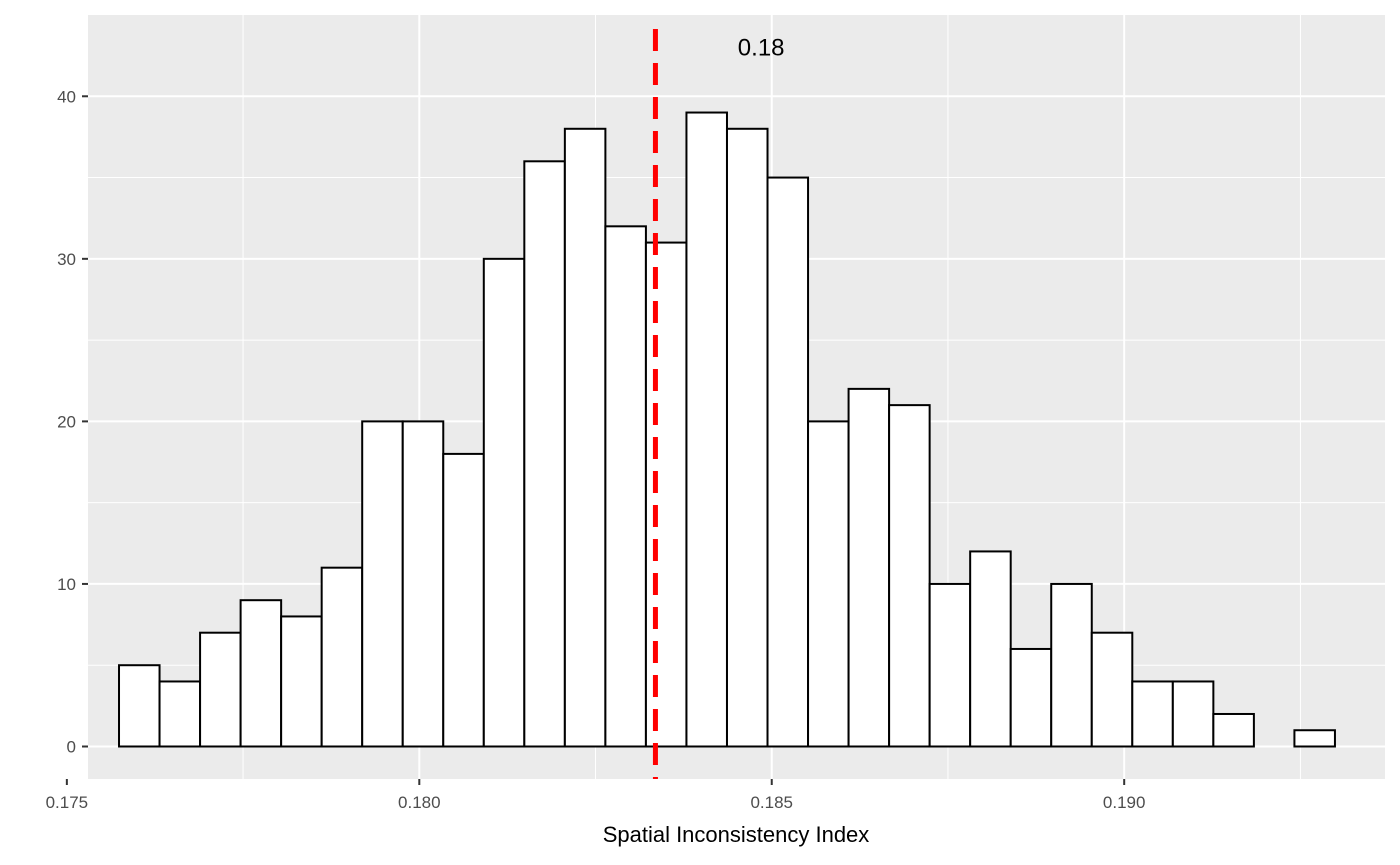  Describe the element at coordinates (736, 834) in the screenshot. I see `x-axis-title: Spatial Inconsistency Index` at that location.